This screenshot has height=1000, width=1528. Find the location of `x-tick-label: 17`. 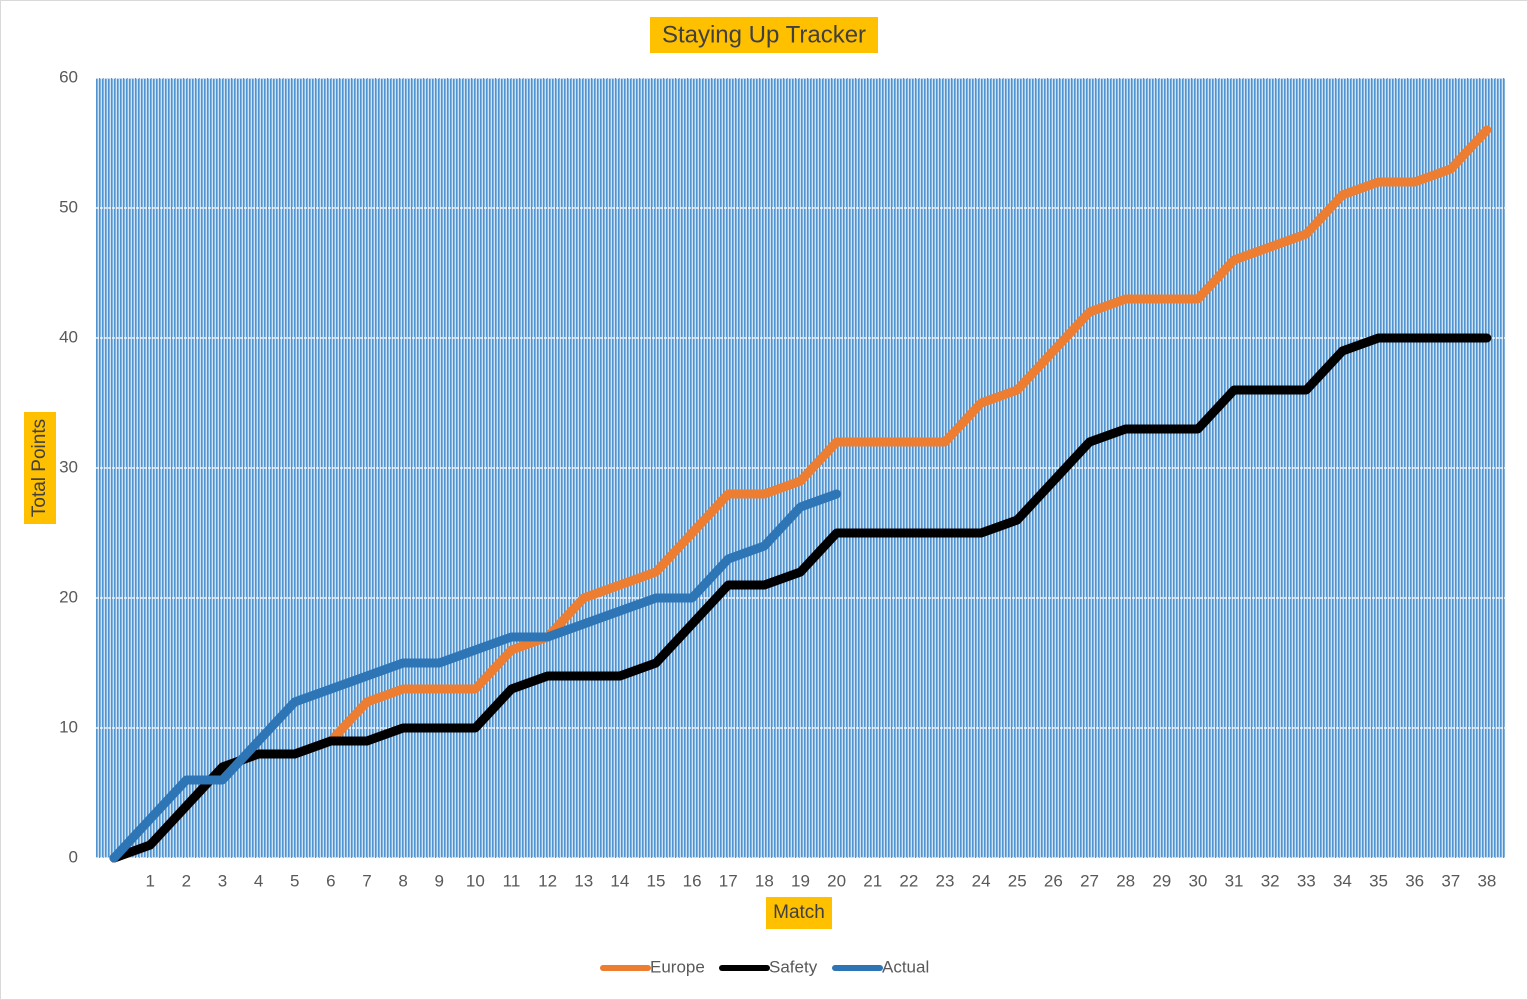

x-tick-label: 17 is located at coordinates (728, 880).